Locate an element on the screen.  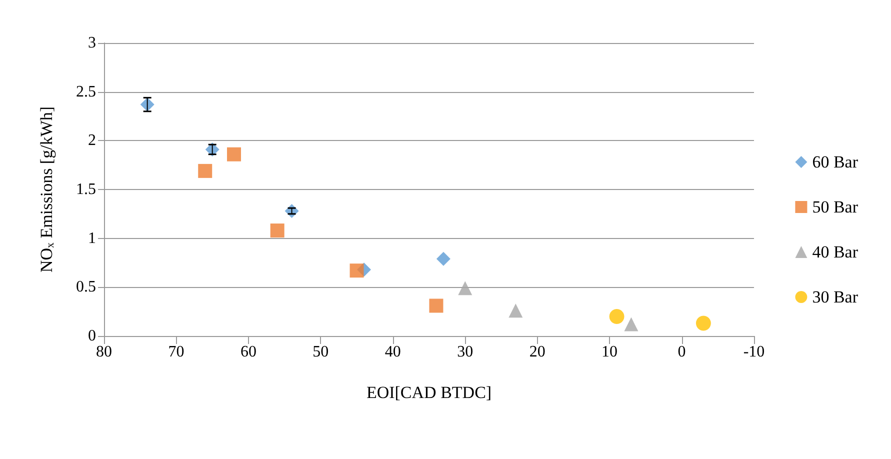
y-tick-label: 2 is located at coordinates (92, 141).